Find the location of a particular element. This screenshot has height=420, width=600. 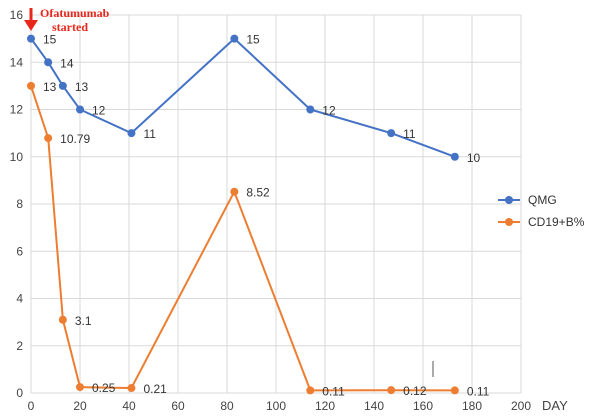

x-axis-title: DAY is located at coordinates (555, 405).